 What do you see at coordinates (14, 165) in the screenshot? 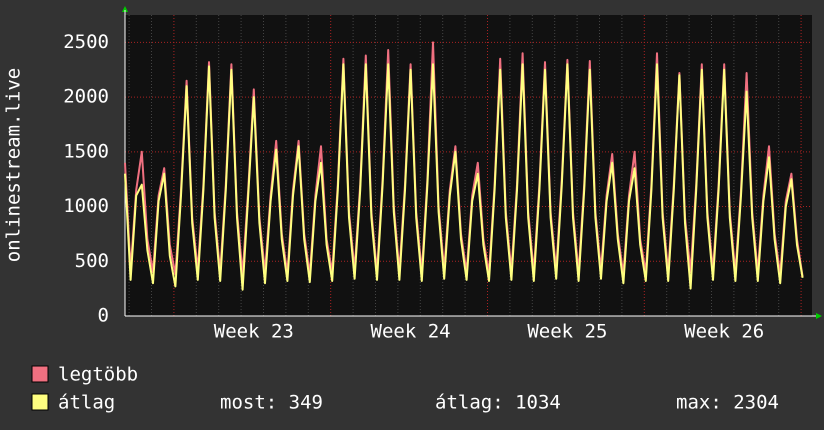
I see `y-axis-label: onlinestream.live` at bounding box center [14, 165].